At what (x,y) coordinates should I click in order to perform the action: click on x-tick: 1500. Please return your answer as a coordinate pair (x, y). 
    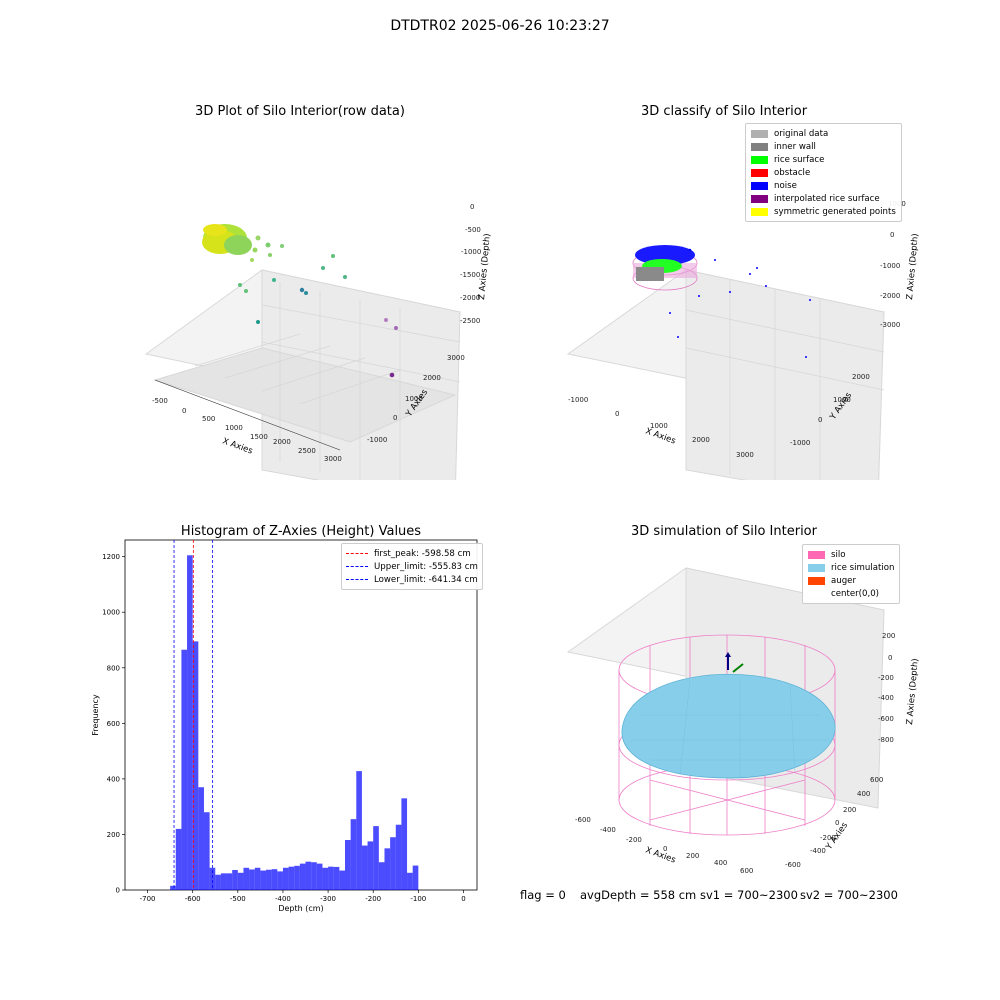
    Looking at the image, I should click on (259, 437).